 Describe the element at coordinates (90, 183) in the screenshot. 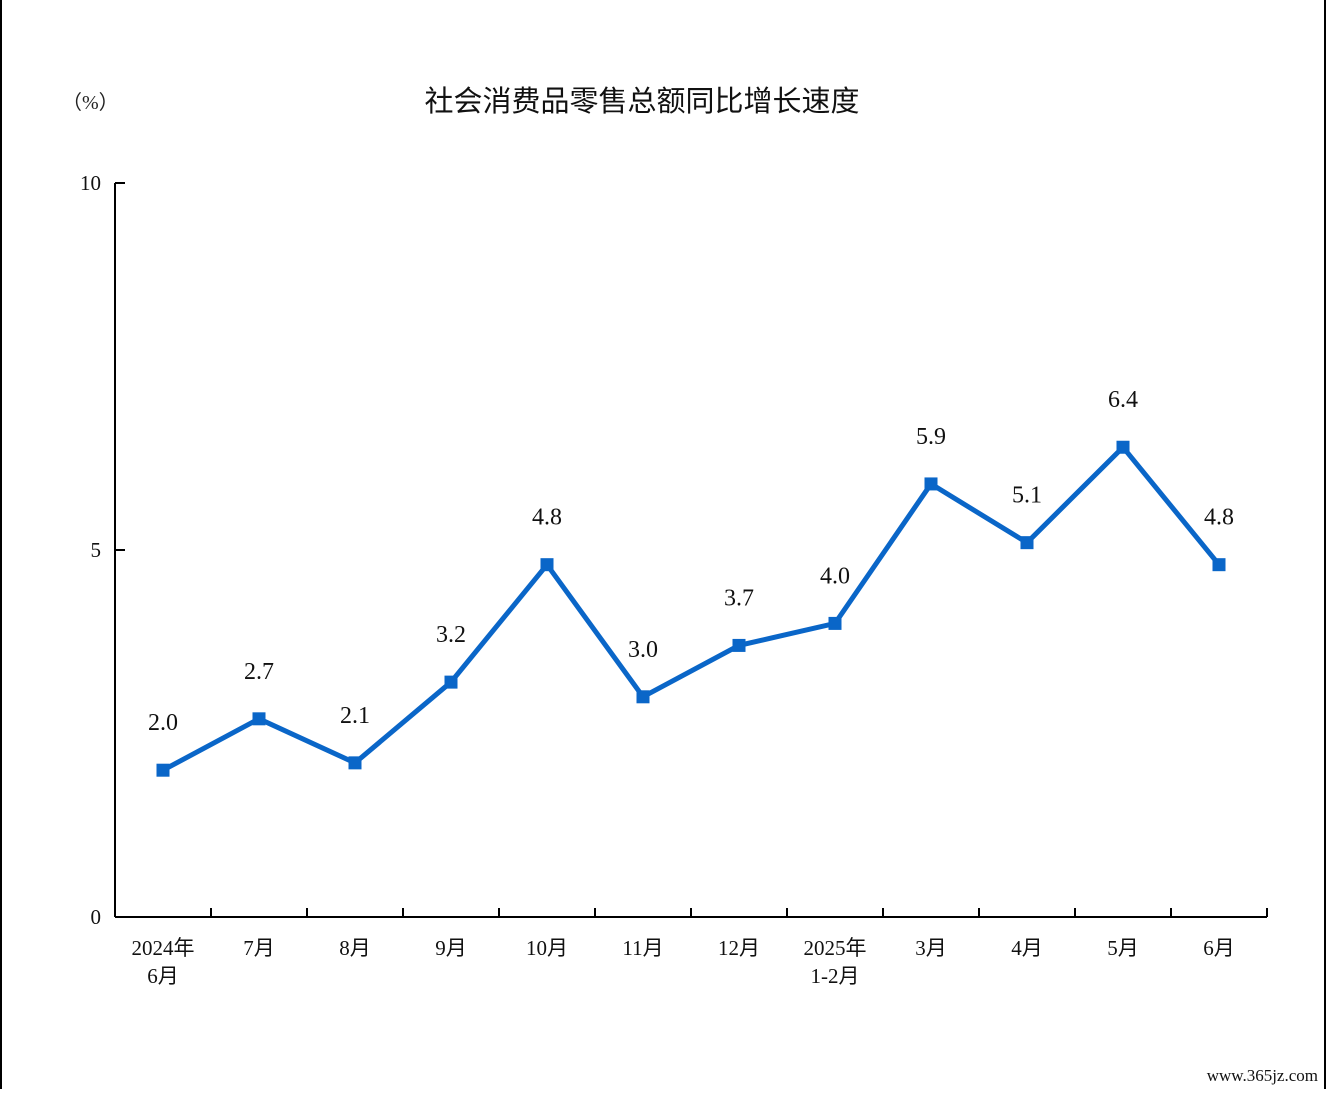

I see `y-tick-label: 10` at that location.